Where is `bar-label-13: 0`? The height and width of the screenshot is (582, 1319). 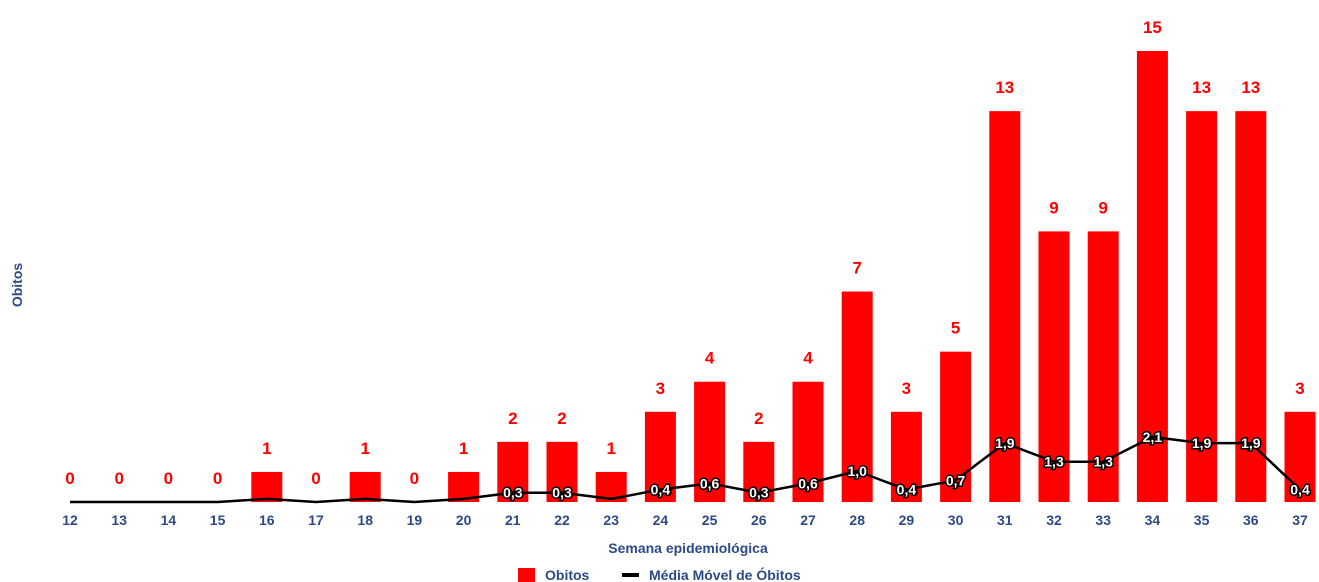
bar-label-13: 0 is located at coordinates (118, 478).